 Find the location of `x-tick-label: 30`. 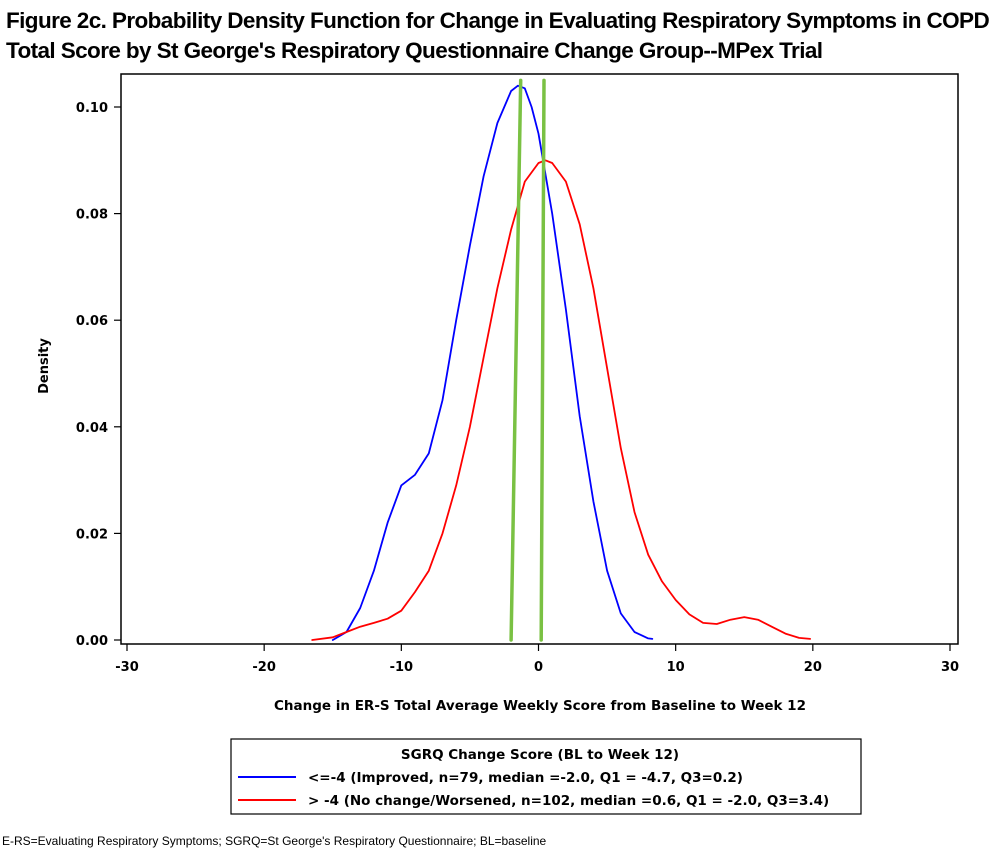

x-tick-label: 30 is located at coordinates (950, 667).